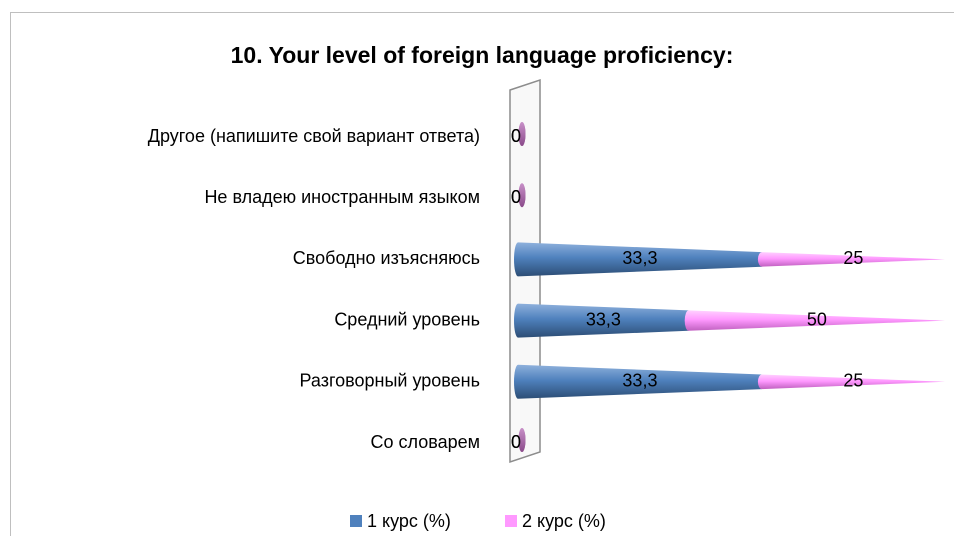  What do you see at coordinates (390, 381) in the screenshot?
I see `category-label: Разговорный уровень` at bounding box center [390, 381].